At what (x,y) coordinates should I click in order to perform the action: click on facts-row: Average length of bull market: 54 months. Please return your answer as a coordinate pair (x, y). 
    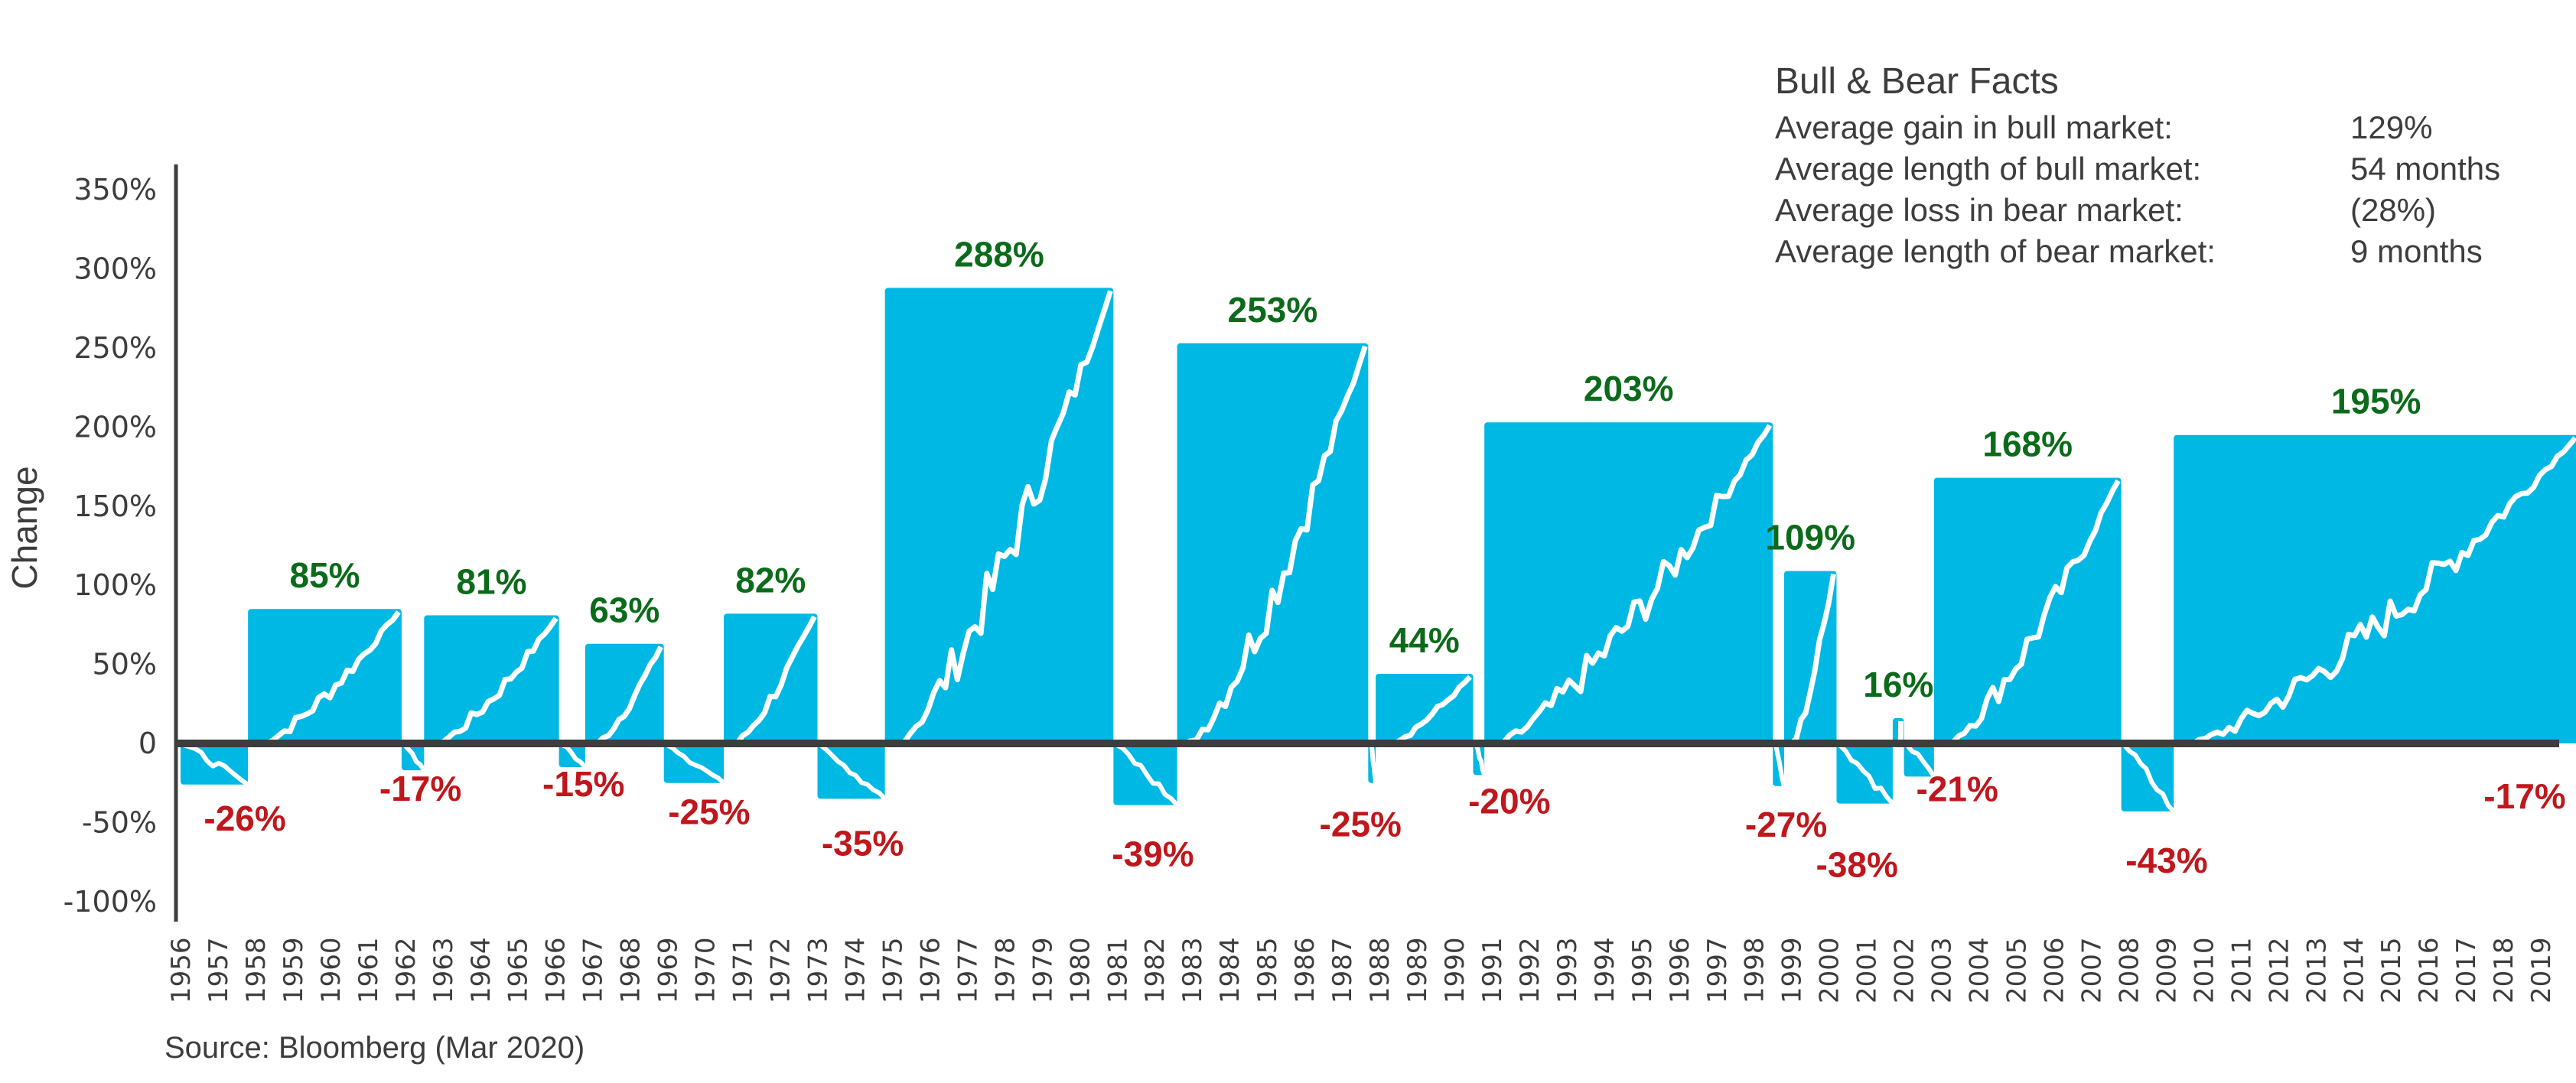
    Looking at the image, I should click on (2158, 169).